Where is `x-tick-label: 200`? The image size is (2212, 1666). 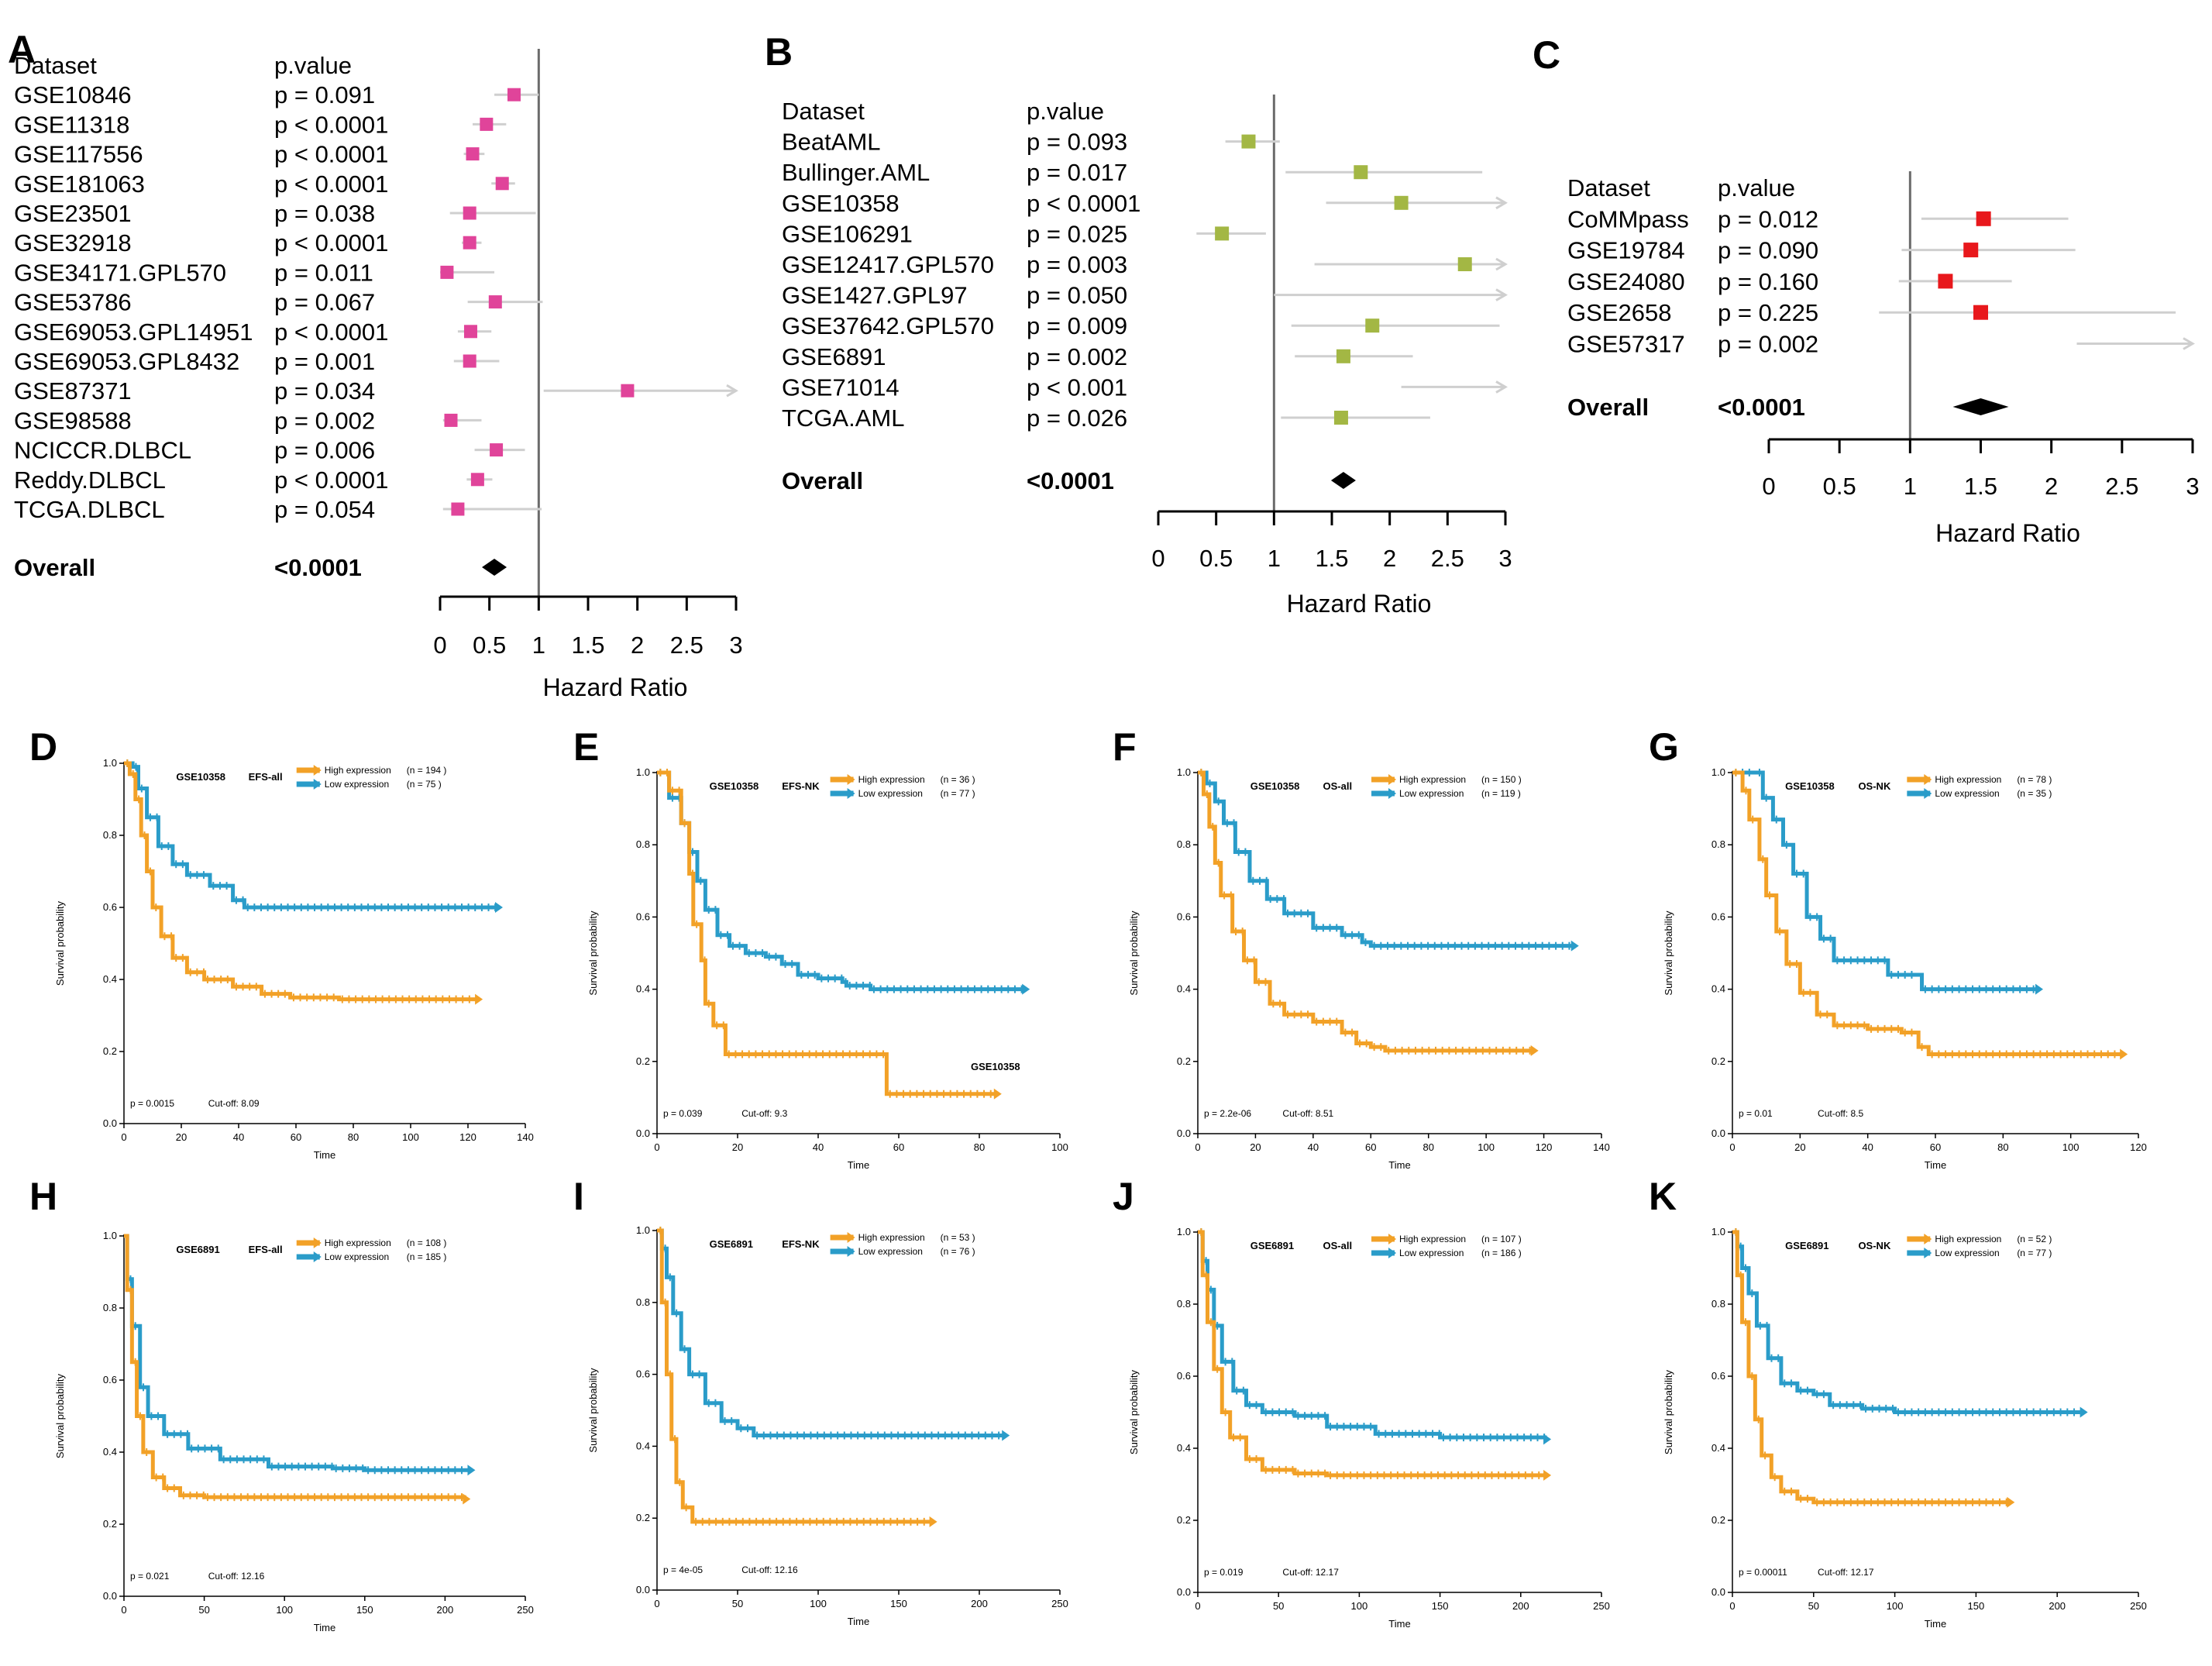 x-tick-label: 200 is located at coordinates (1520, 1606).